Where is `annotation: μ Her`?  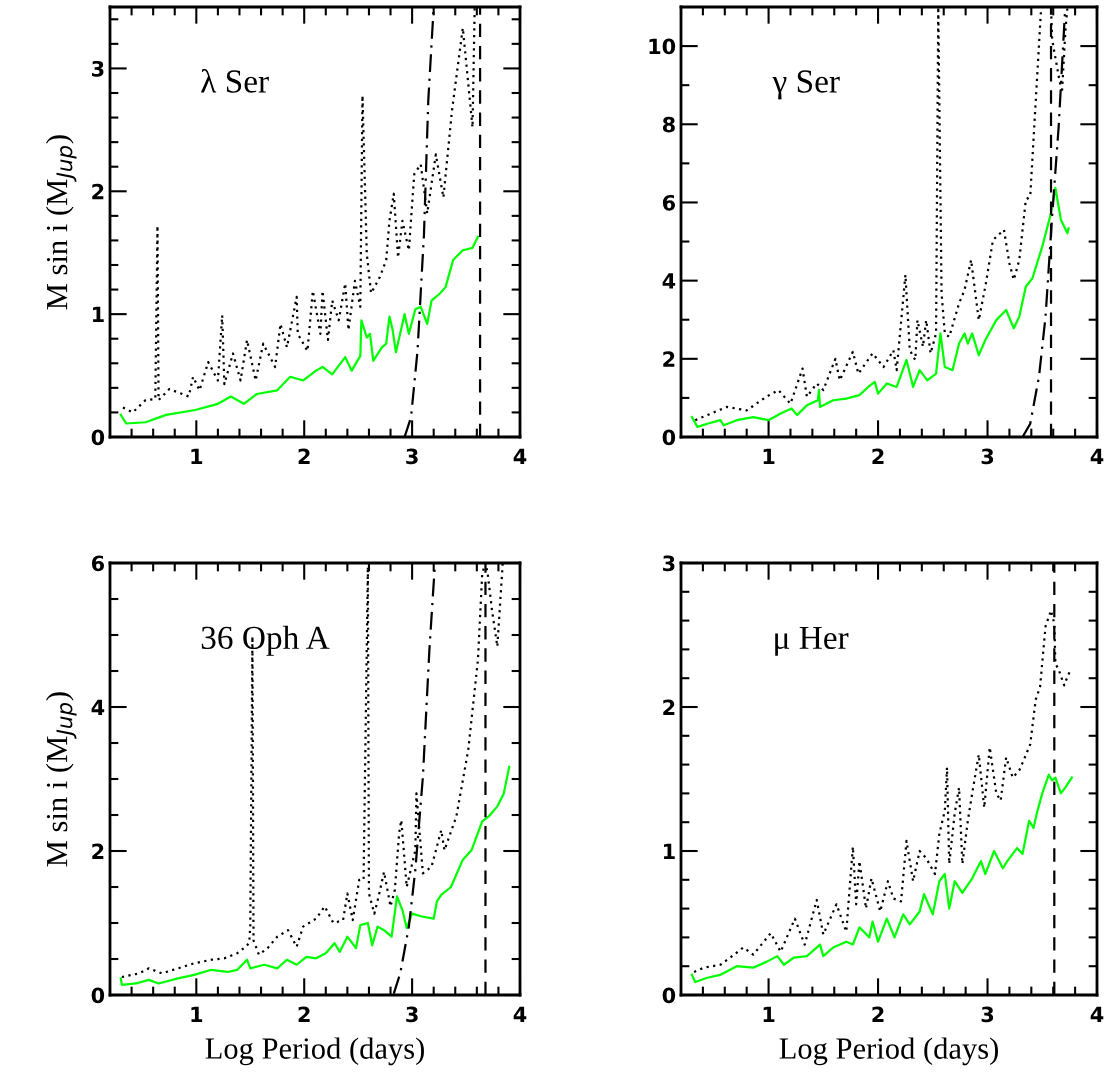
annotation: μ Her is located at coordinates (812, 641).